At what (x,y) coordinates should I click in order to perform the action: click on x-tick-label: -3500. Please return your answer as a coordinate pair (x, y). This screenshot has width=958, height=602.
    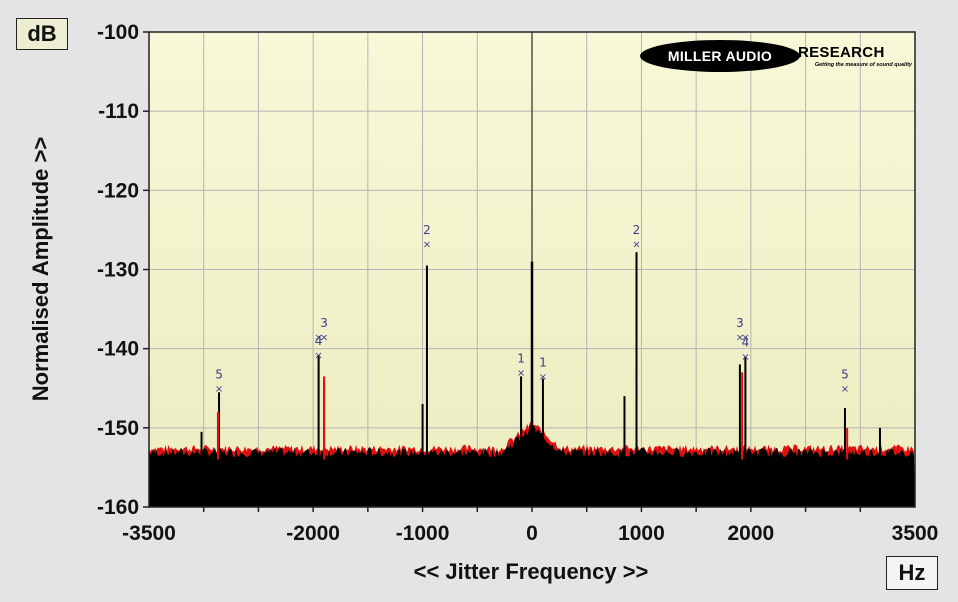
    Looking at the image, I should click on (149, 533).